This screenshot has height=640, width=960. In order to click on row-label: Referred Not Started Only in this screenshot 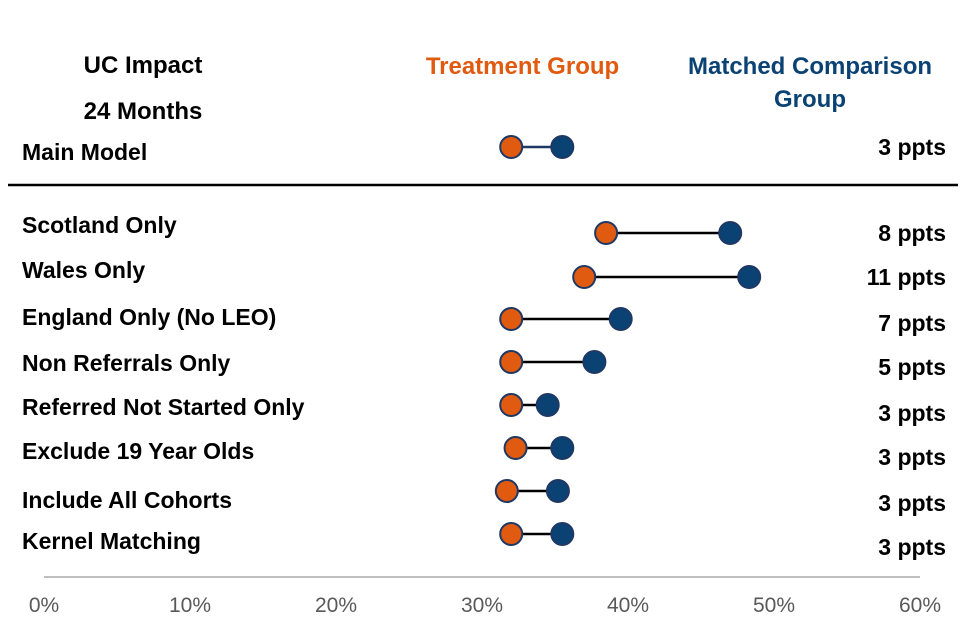, I will do `click(163, 407)`.